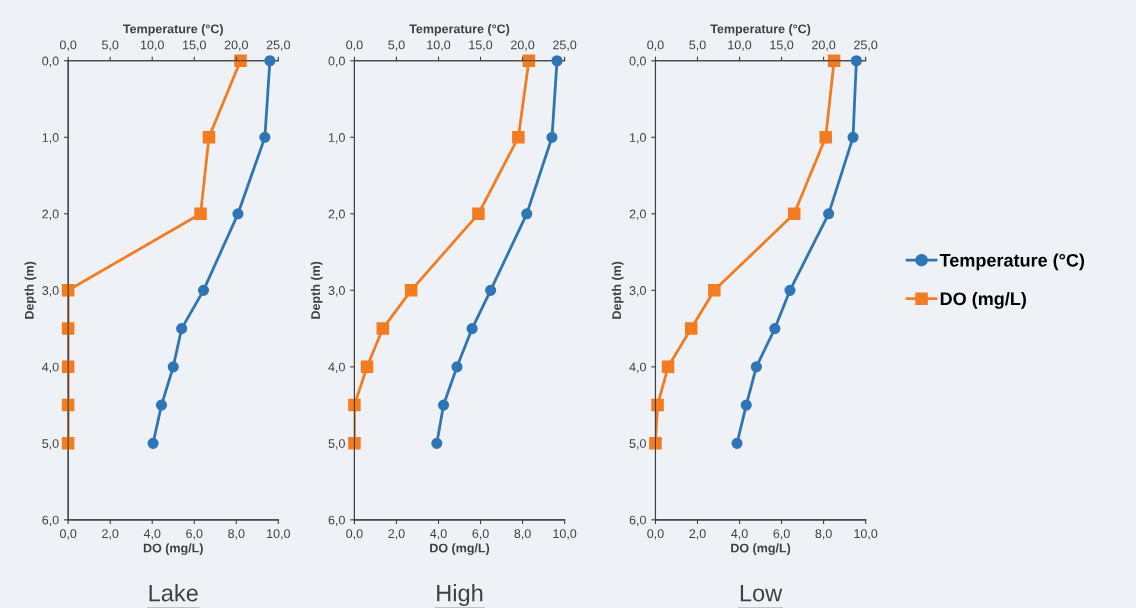 This screenshot has width=1136, height=608. I want to click on legend-label: Temperature (°C), so click(1012, 262).